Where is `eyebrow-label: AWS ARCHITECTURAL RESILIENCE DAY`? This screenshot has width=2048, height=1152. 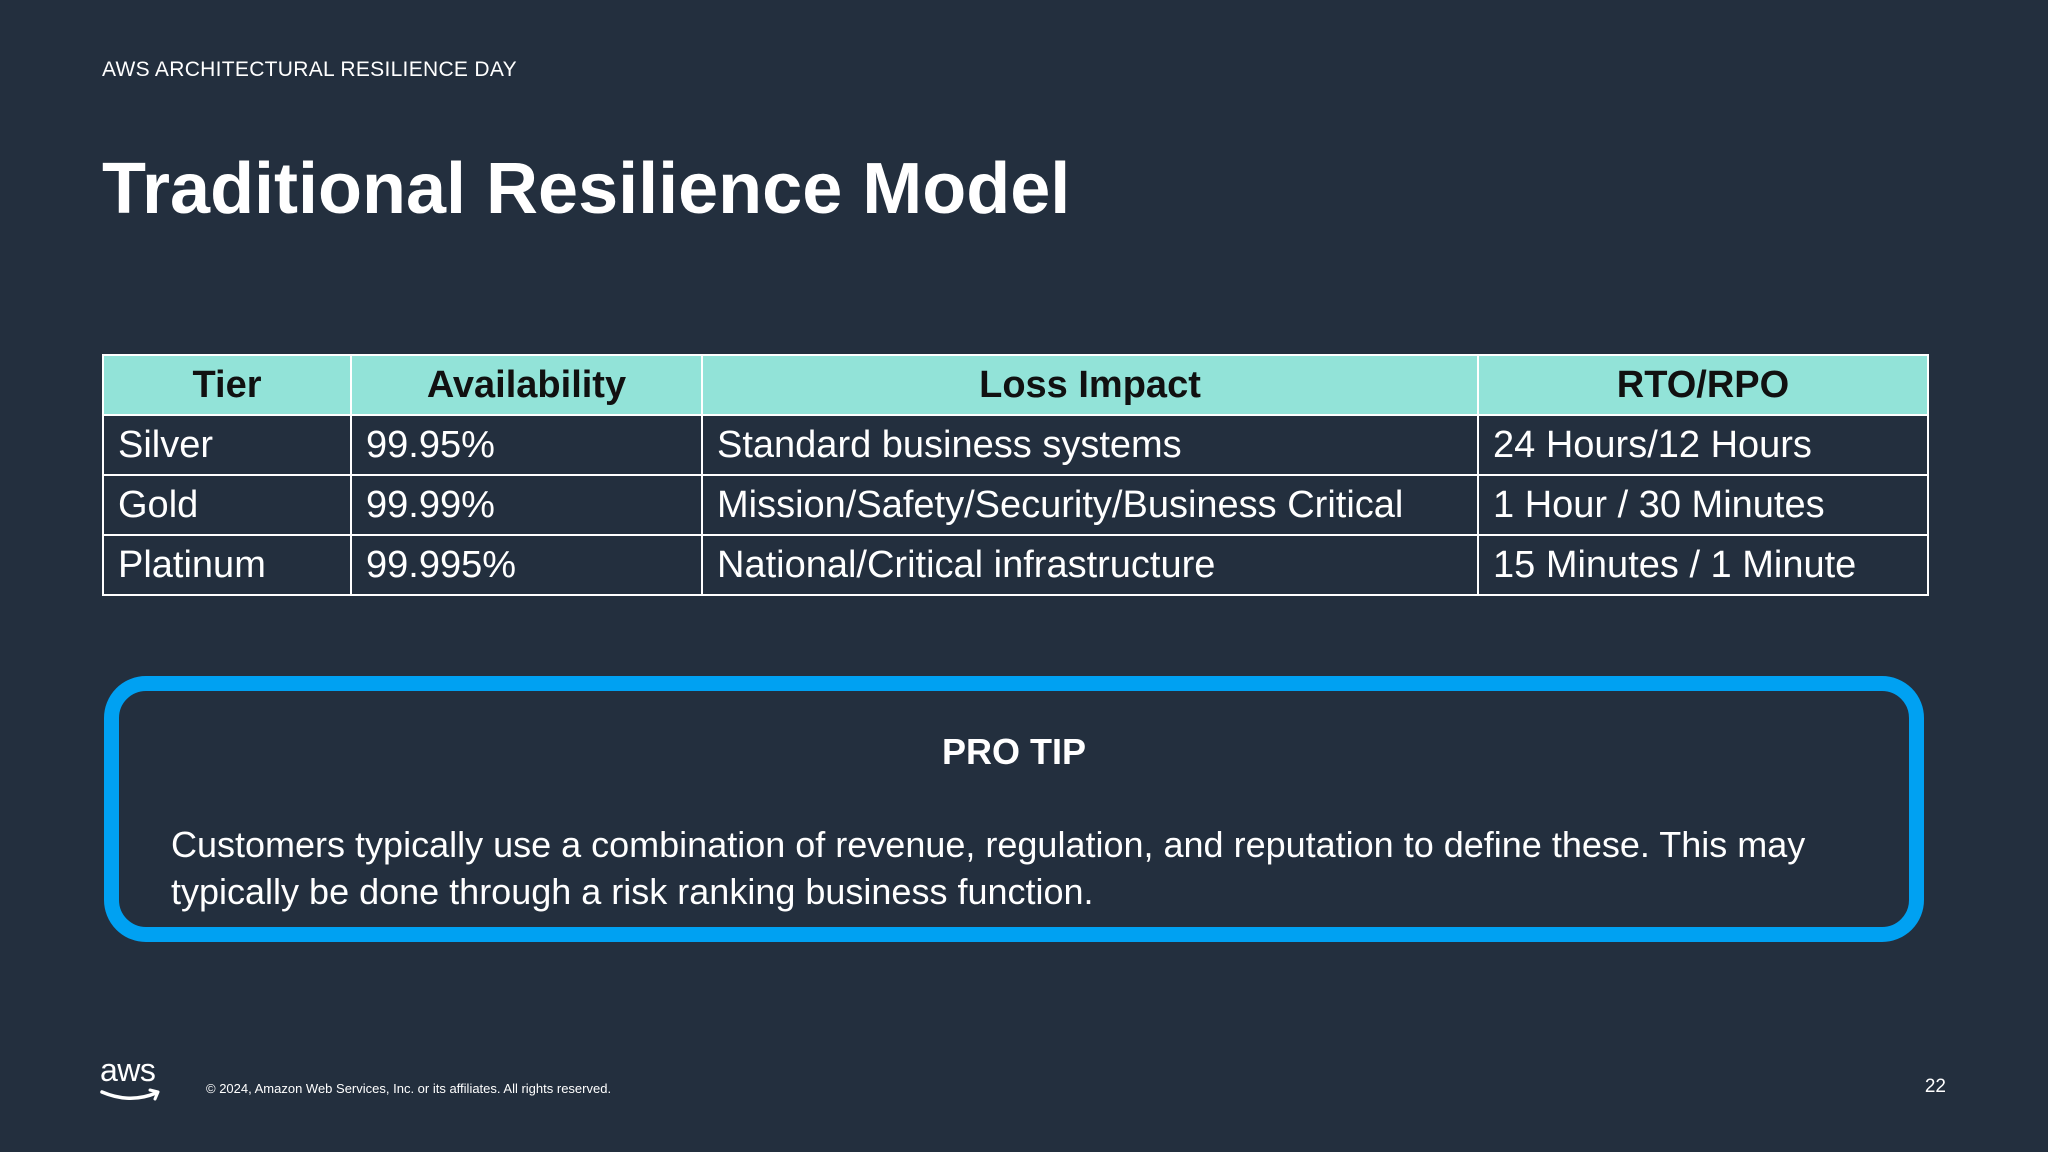 eyebrow-label: AWS ARCHITECTURAL RESILIENCE DAY is located at coordinates (309, 69).